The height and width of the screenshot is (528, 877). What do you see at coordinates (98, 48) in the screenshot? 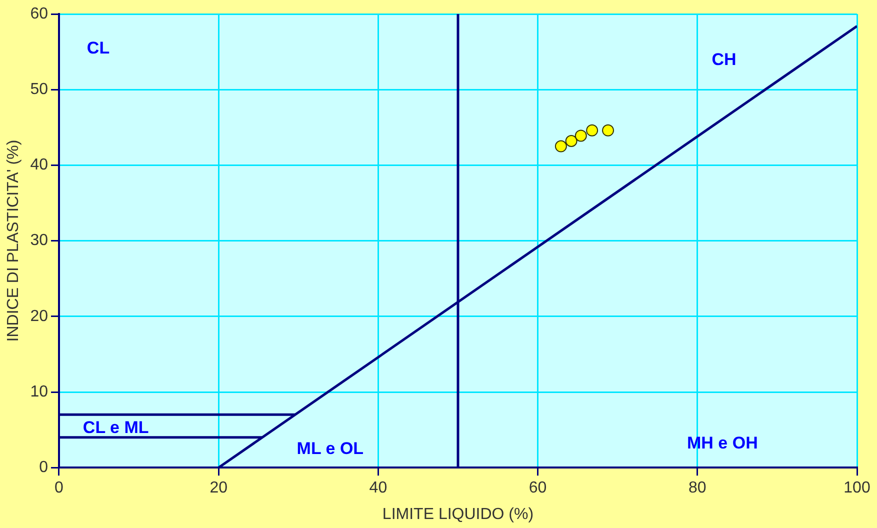
I see `annotation: CL` at bounding box center [98, 48].